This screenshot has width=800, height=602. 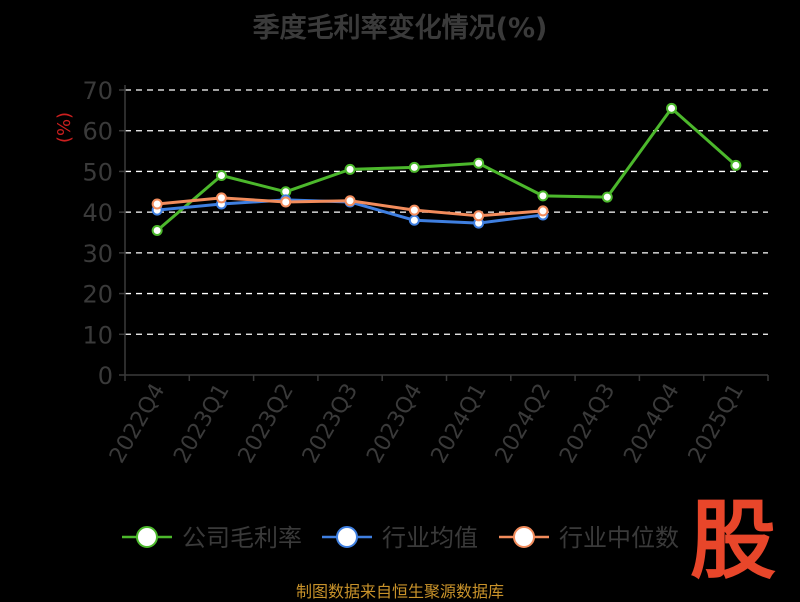 What do you see at coordinates (105, 376) in the screenshot?
I see `y-tick-label: 0` at bounding box center [105, 376].